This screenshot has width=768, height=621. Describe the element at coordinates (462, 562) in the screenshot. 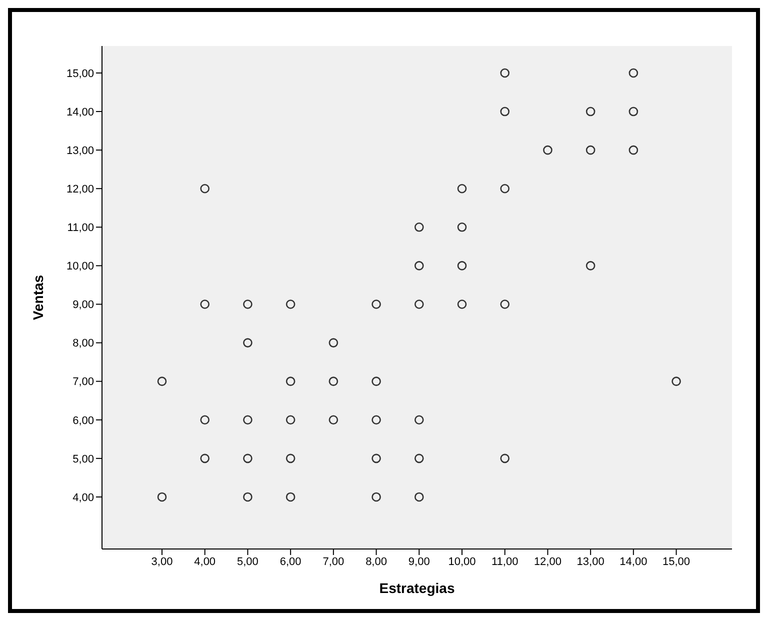

I see `x-tick-label: 10,00` at that location.